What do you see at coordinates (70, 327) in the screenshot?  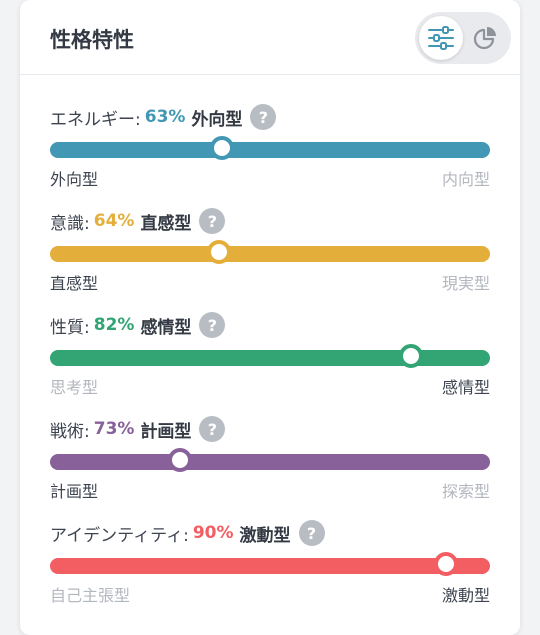 I see `trait-label: 性質:` at bounding box center [70, 327].